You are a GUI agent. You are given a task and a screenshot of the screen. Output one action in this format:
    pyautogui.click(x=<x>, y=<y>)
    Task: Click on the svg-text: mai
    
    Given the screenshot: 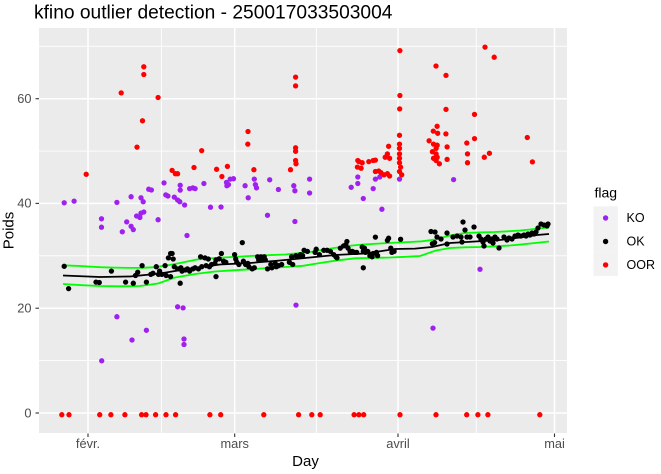 What is the action you would take?
    pyautogui.click(x=554, y=443)
    